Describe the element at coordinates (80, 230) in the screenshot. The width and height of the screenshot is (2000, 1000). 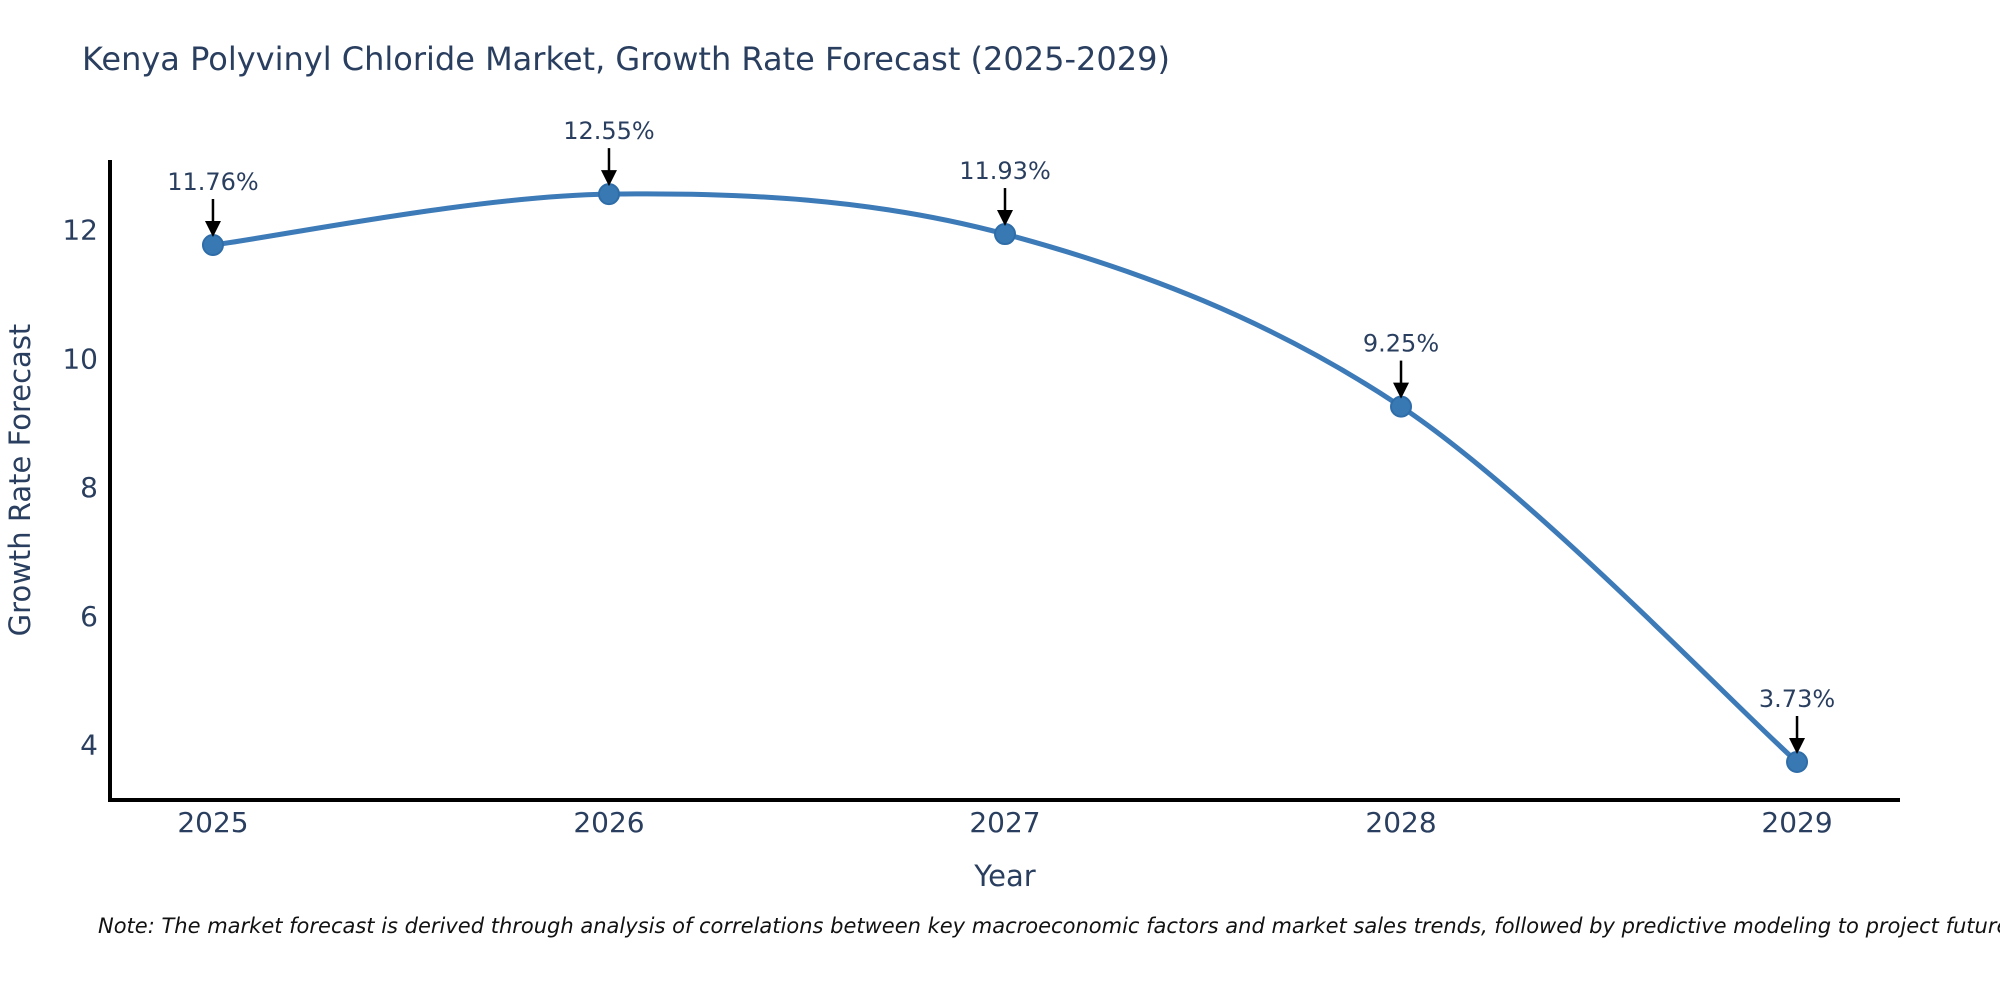
I see `y-tick-label: 12` at that location.